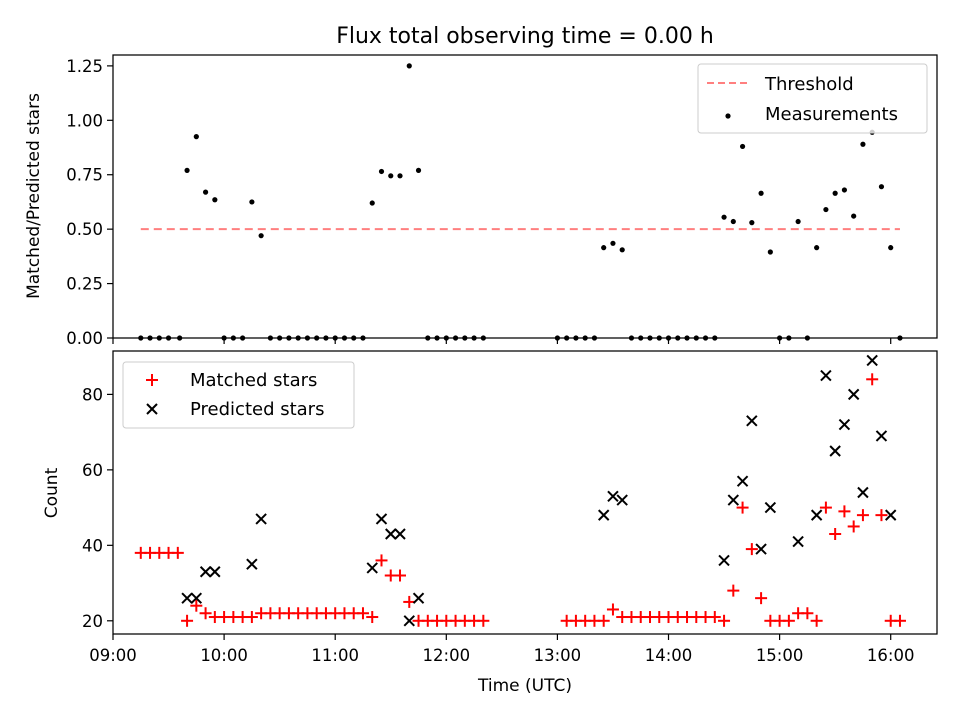  I want to click on top-y-tick-label: 0.75, so click(84, 175).